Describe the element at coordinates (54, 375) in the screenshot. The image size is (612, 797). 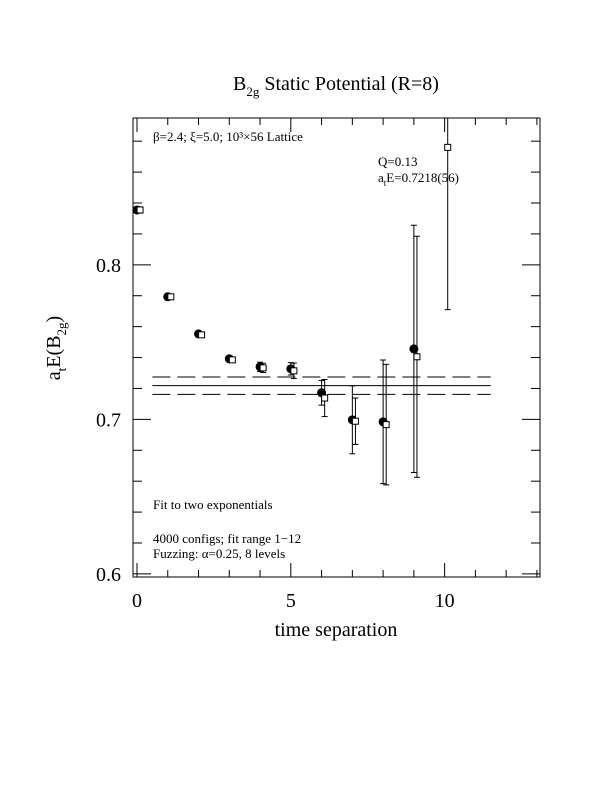
I see `ylabel-part: a` at that location.